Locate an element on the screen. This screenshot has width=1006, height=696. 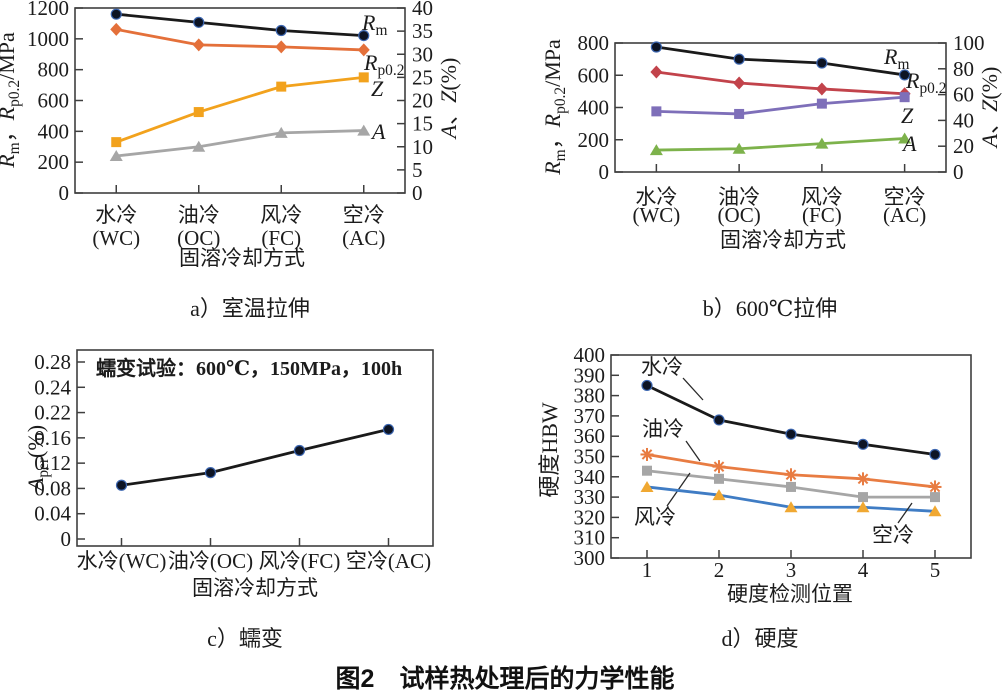
caption-chart-a: a）室温拉伸 is located at coordinates (250, 308).